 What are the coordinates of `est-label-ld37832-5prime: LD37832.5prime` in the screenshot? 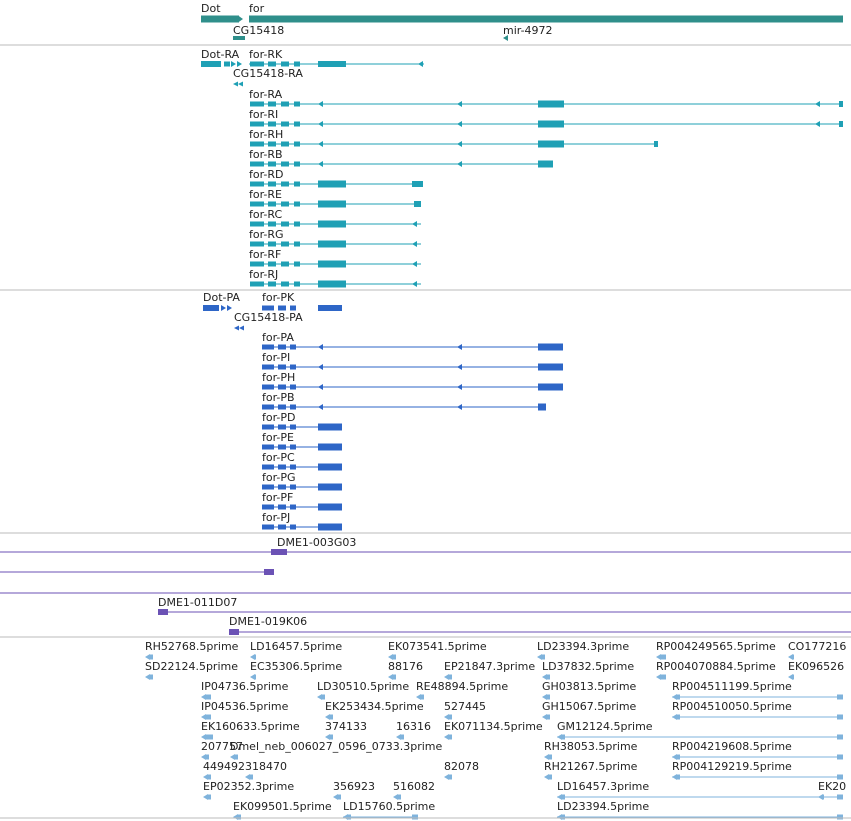 It's located at (588, 666).